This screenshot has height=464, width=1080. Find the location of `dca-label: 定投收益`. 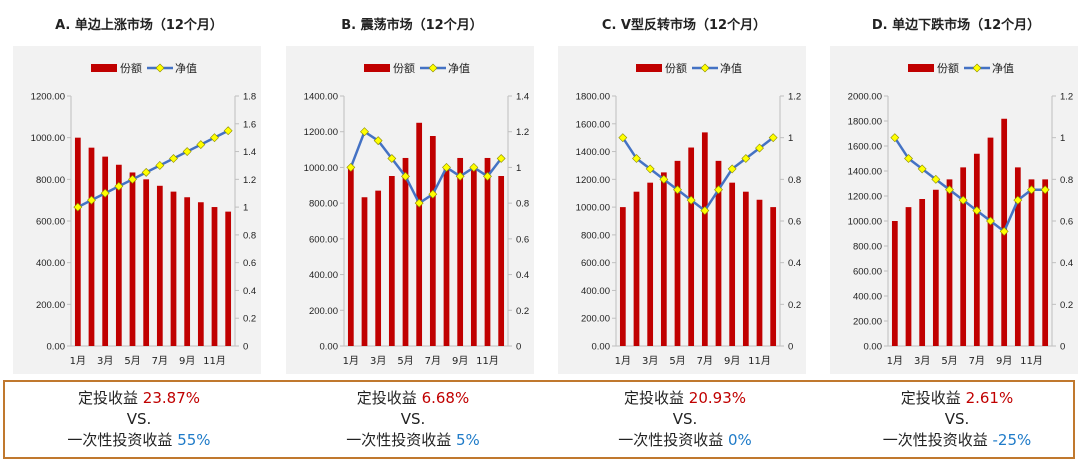

dca-label: 定投收益 is located at coordinates (654, 398).